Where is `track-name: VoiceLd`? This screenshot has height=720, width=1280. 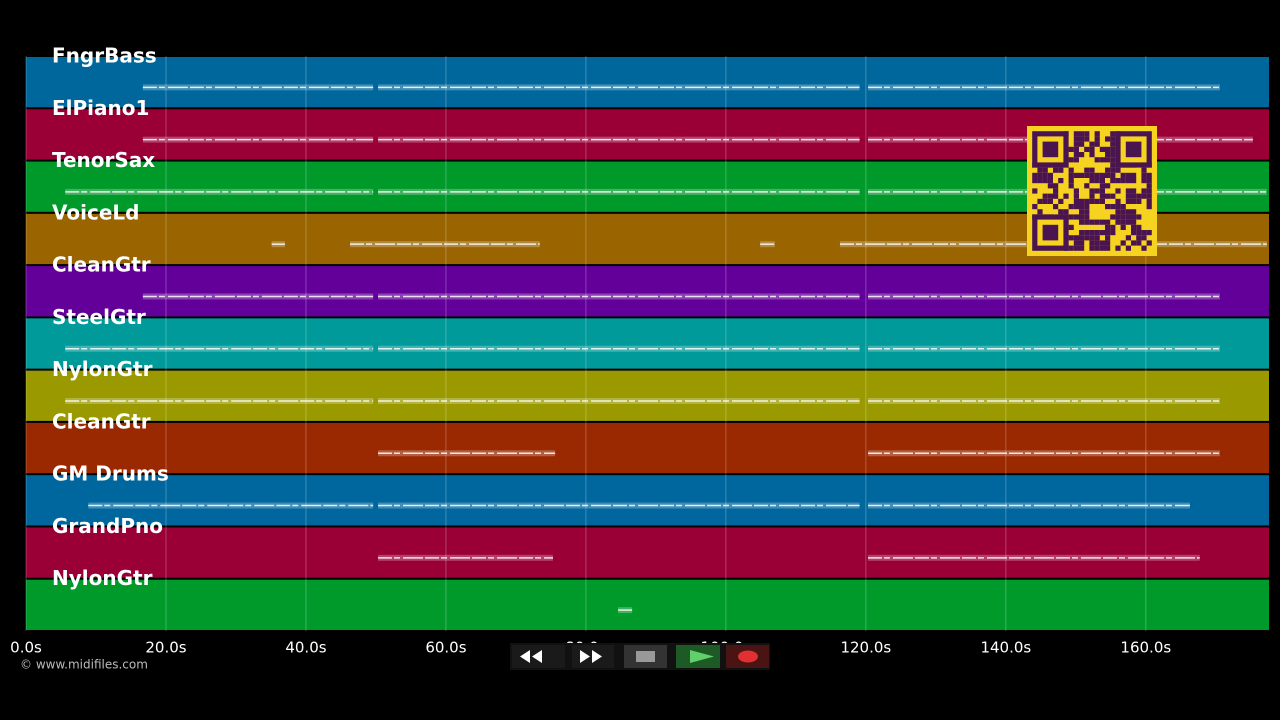
track-name: VoiceLd is located at coordinates (95, 212).